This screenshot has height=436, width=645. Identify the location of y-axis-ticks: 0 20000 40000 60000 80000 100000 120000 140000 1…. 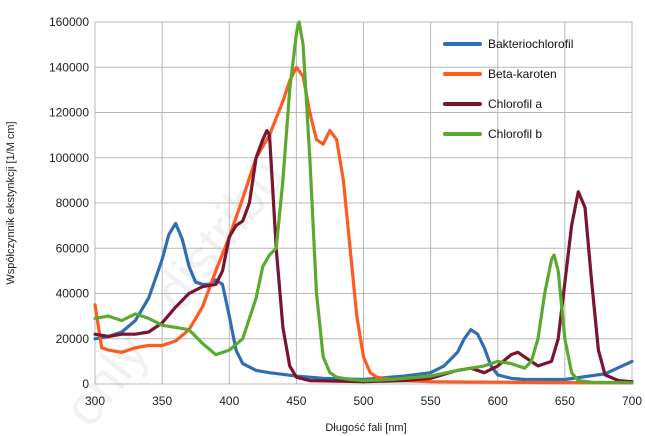
(69, 203).